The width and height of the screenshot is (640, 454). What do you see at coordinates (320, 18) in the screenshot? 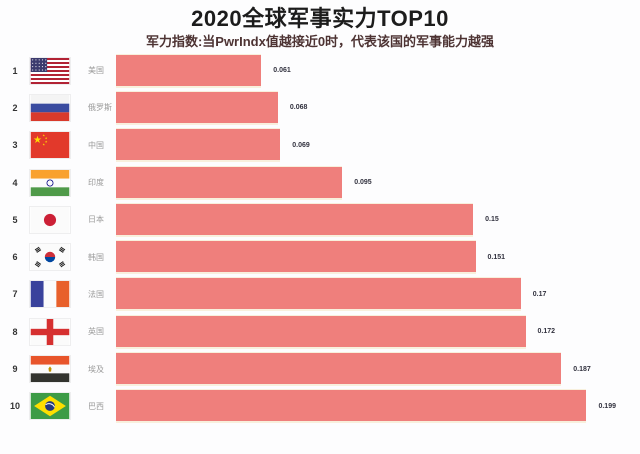
I see `chart-title: 2020全球军事实力TOP10` at bounding box center [320, 18].